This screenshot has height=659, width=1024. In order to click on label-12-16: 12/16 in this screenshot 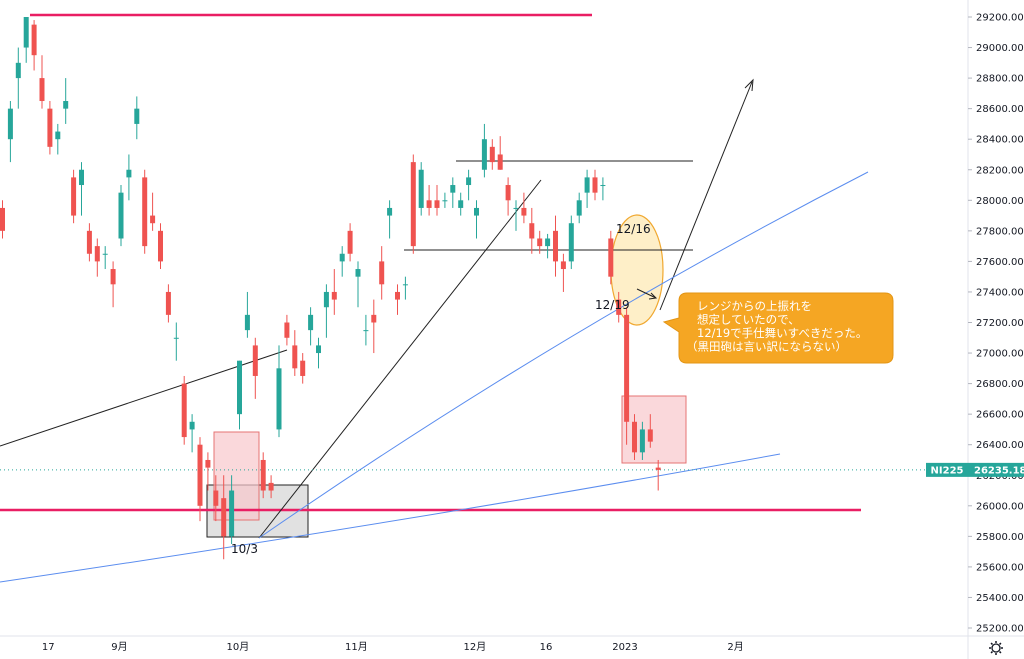, I will do `click(633, 229)`.